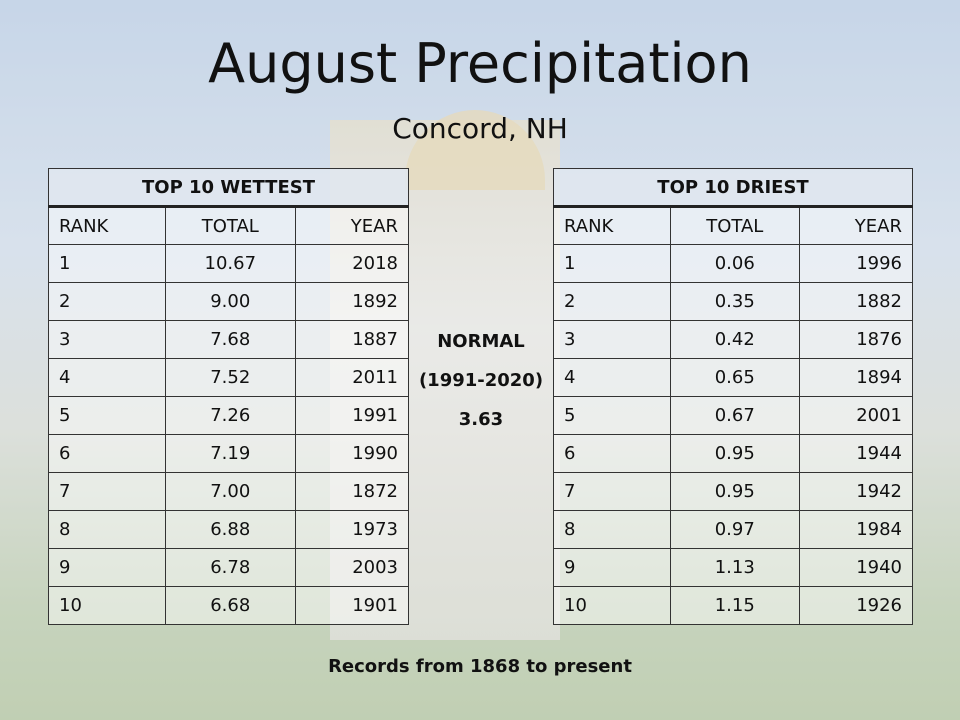 Image resolution: width=960 pixels, height=720 pixels. I want to click on normal-label: NORMAL, so click(481, 341).